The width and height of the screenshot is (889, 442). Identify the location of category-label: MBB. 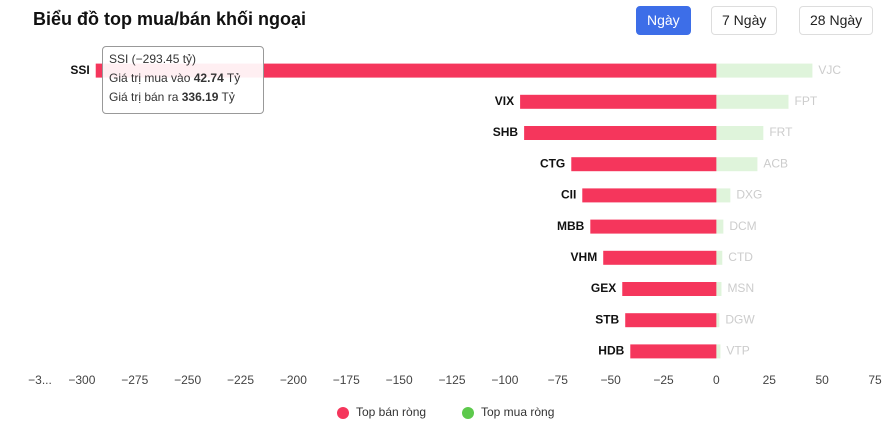
(571, 226).